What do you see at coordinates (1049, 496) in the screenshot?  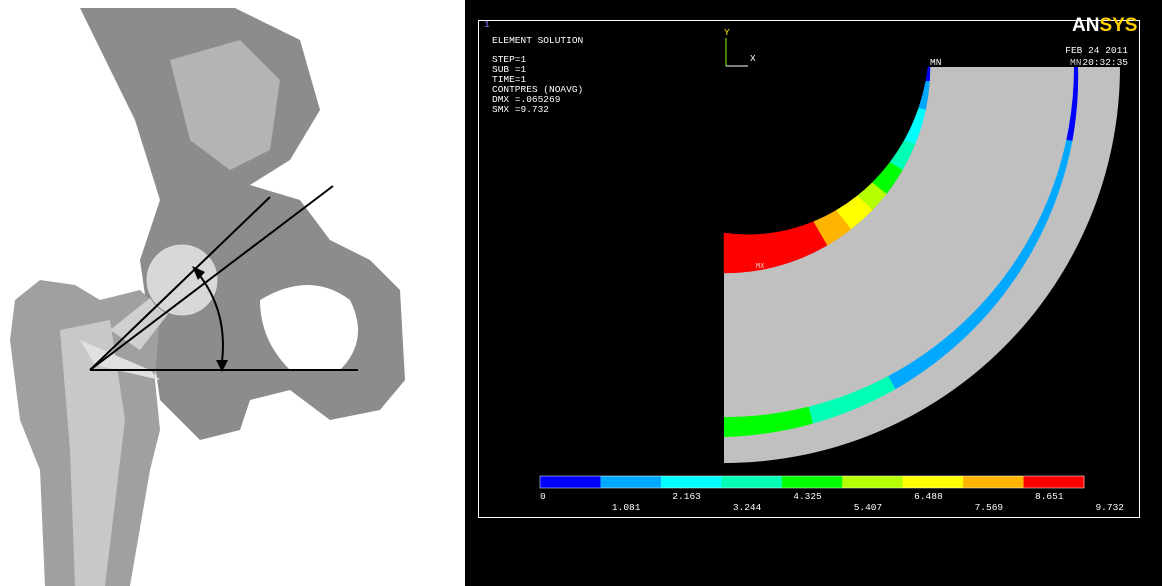 I see `legend-label: 8.651` at bounding box center [1049, 496].